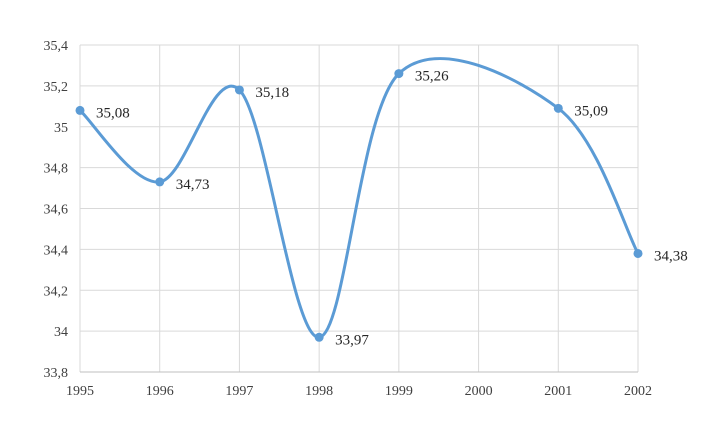 This screenshot has height=443, width=728. Describe the element at coordinates (638, 391) in the screenshot. I see `x-tick-label: 2002` at that location.